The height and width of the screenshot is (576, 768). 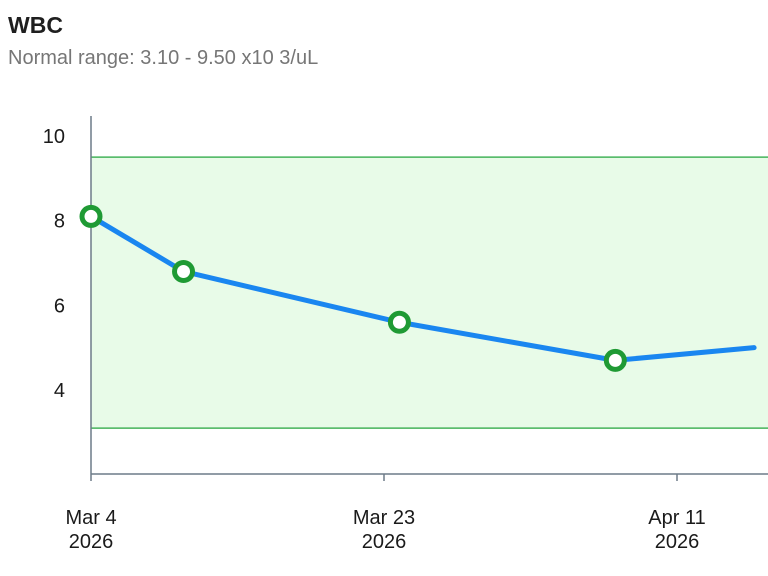 I want to click on chart-subtitle: Normal range: 3.10 - 9.50 x10 3/uL, so click(x=163, y=58).